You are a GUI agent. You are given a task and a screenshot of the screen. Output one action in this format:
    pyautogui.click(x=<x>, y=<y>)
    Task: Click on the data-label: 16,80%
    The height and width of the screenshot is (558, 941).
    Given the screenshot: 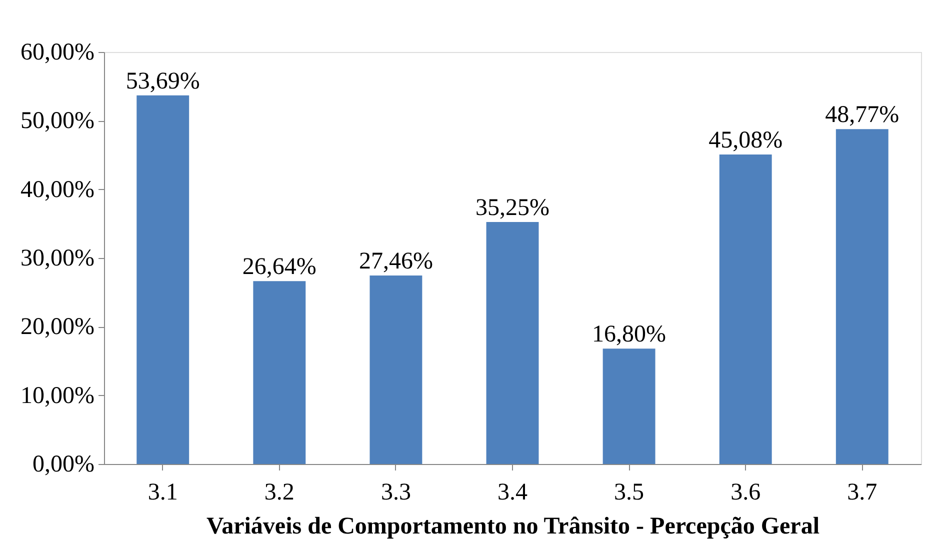 What is the action you would take?
    pyautogui.click(x=629, y=335)
    